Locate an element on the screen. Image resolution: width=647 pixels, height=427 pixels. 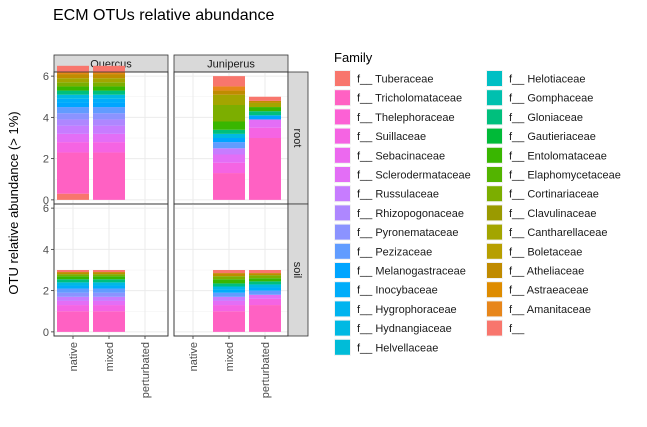
legend-label: f__ Sclerodermataceae is located at coordinates (414, 176).